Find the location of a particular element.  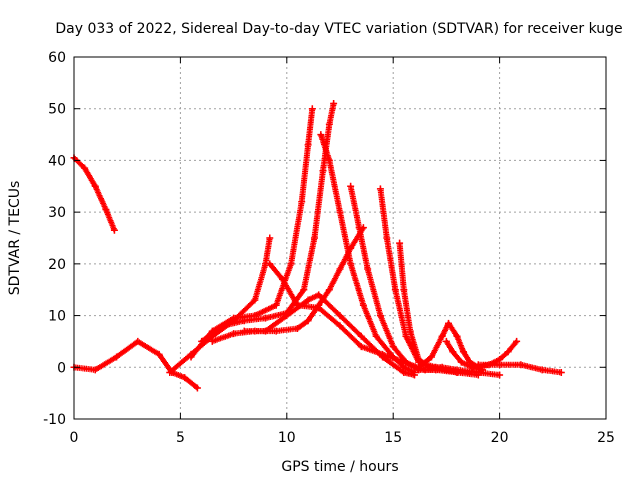

y-axis-title: SDTVAR / TECUs is located at coordinates (15, 238).